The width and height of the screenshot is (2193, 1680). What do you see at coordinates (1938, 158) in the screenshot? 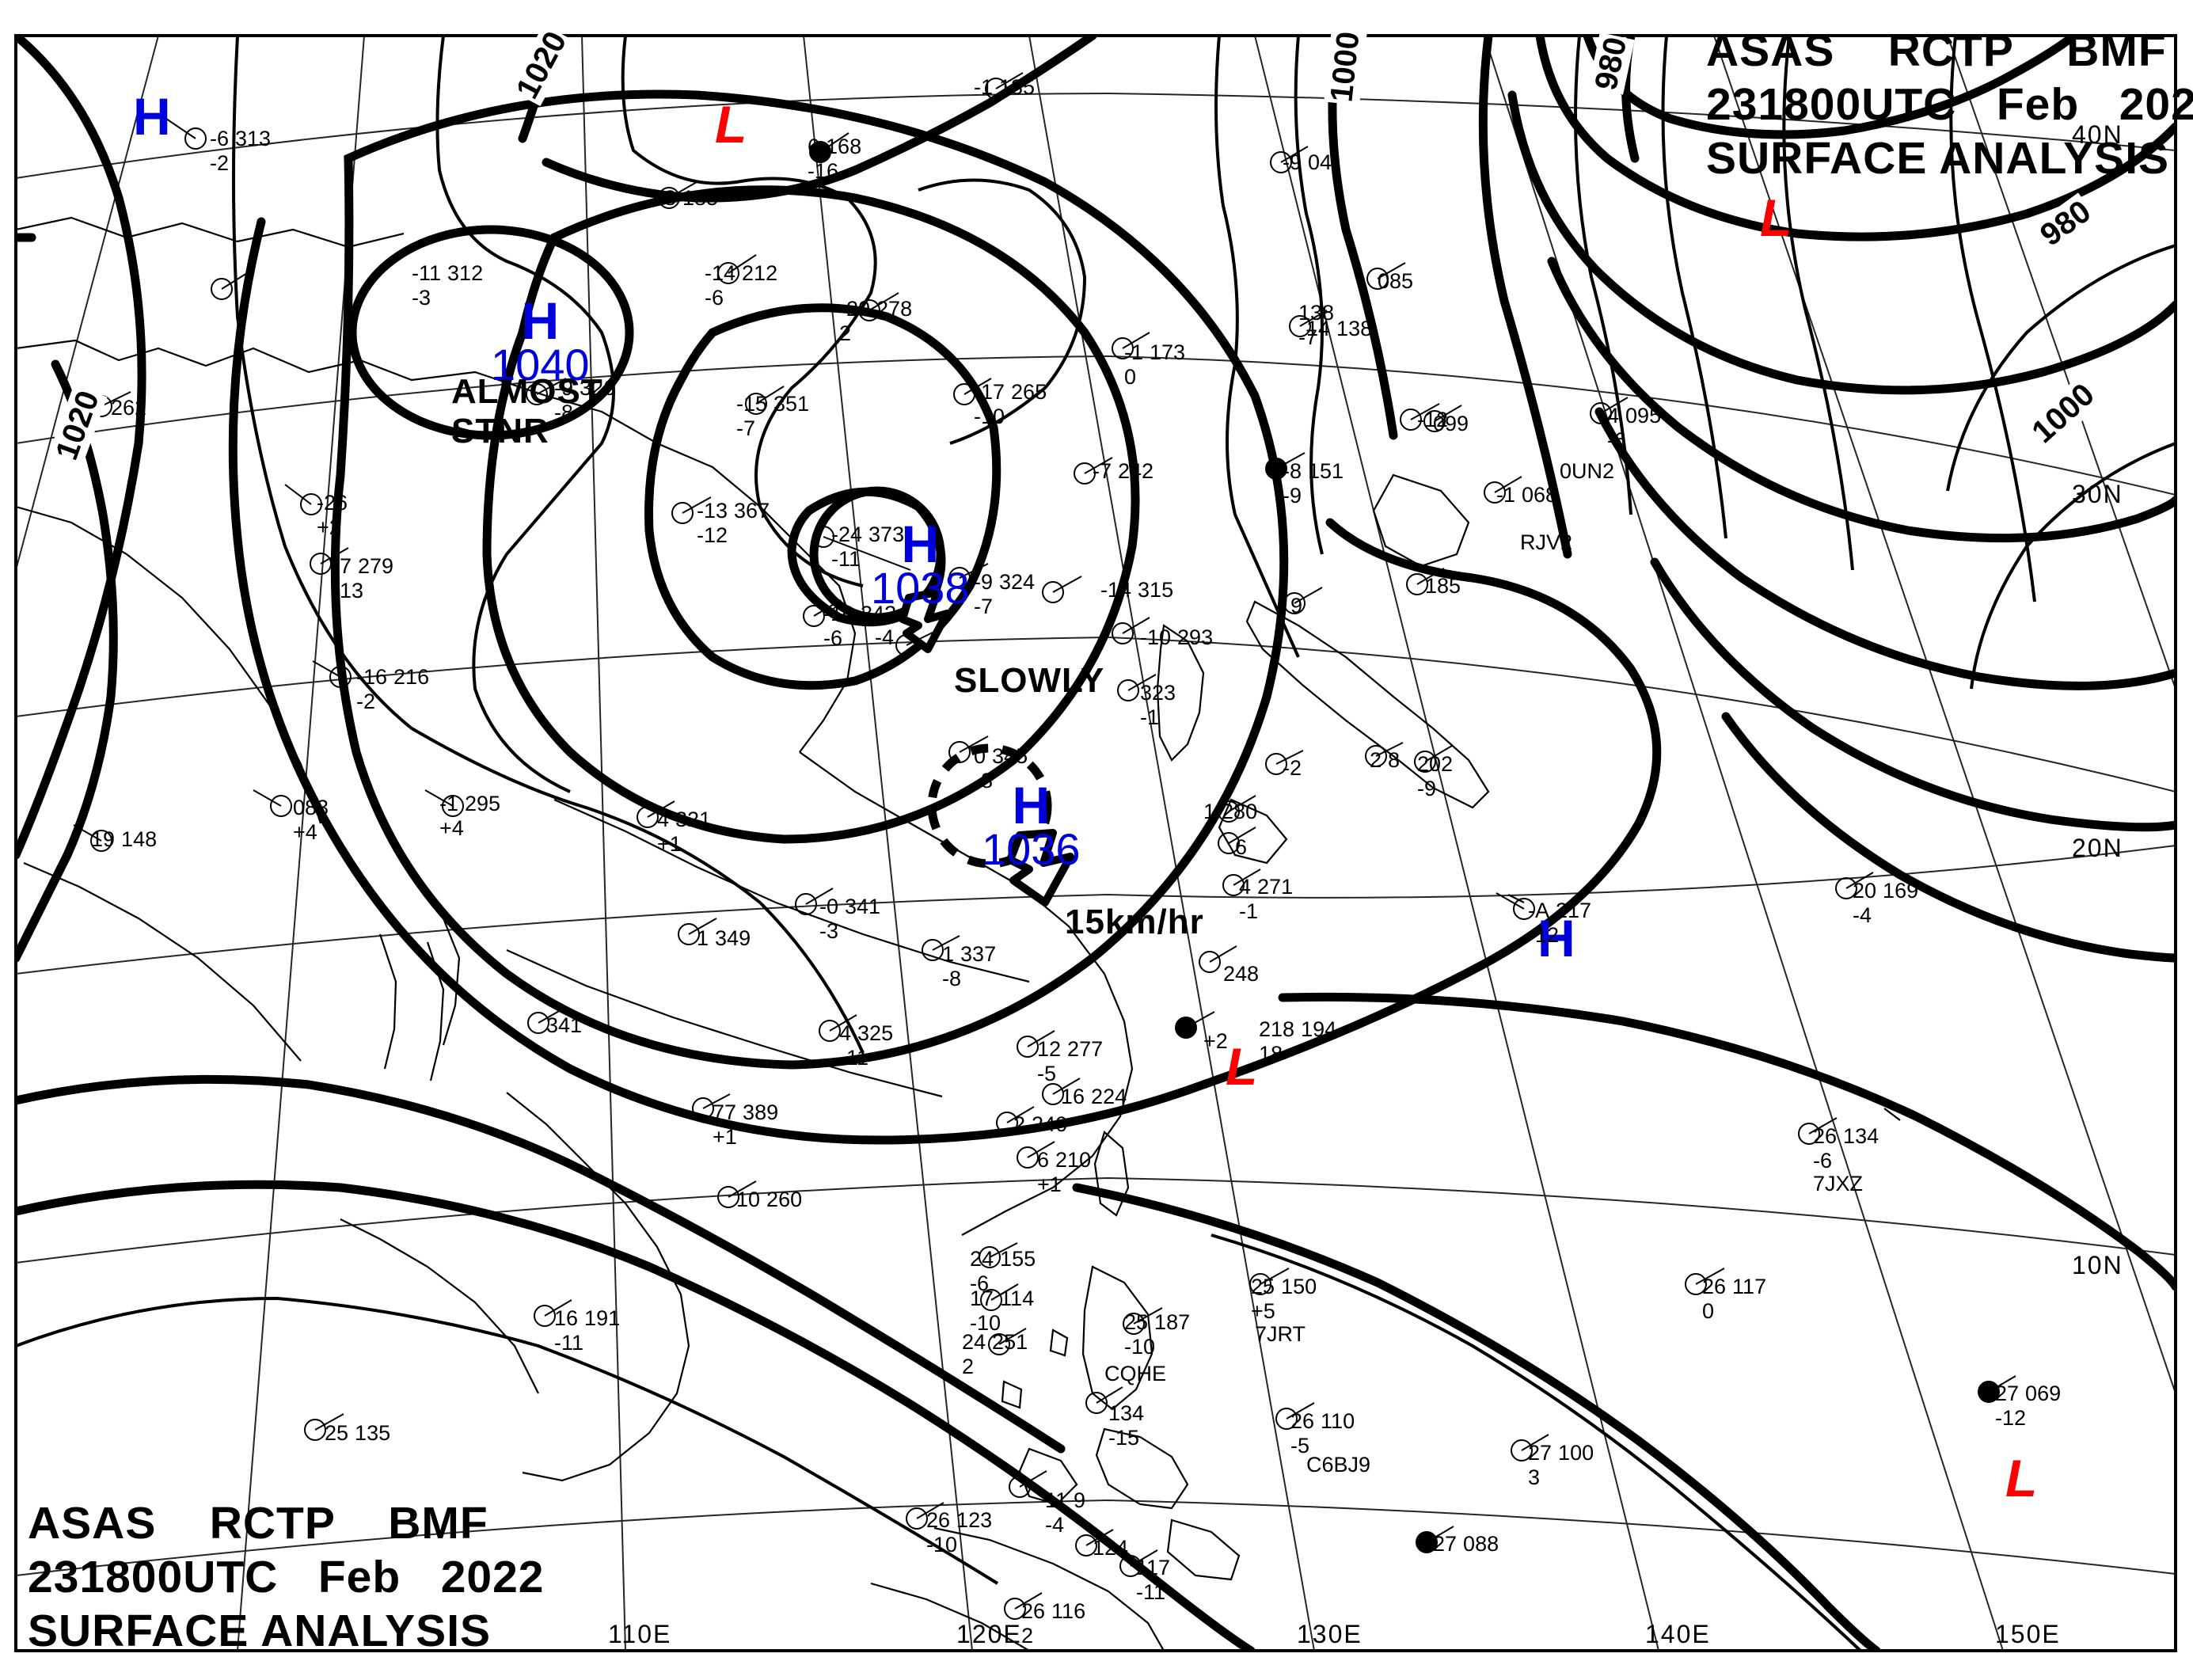
I see `header-line3: SURFACE ANALYSIS` at bounding box center [1938, 158].